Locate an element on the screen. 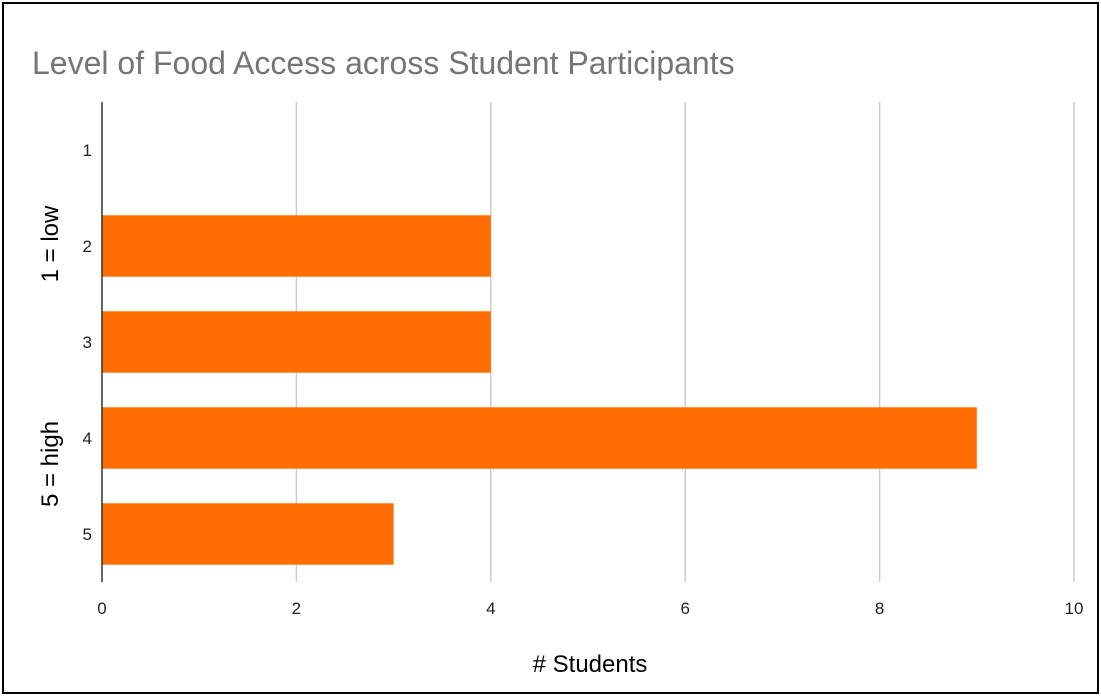 The width and height of the screenshot is (1101, 696). y-axis-title-low: 1 = low is located at coordinates (50, 243).